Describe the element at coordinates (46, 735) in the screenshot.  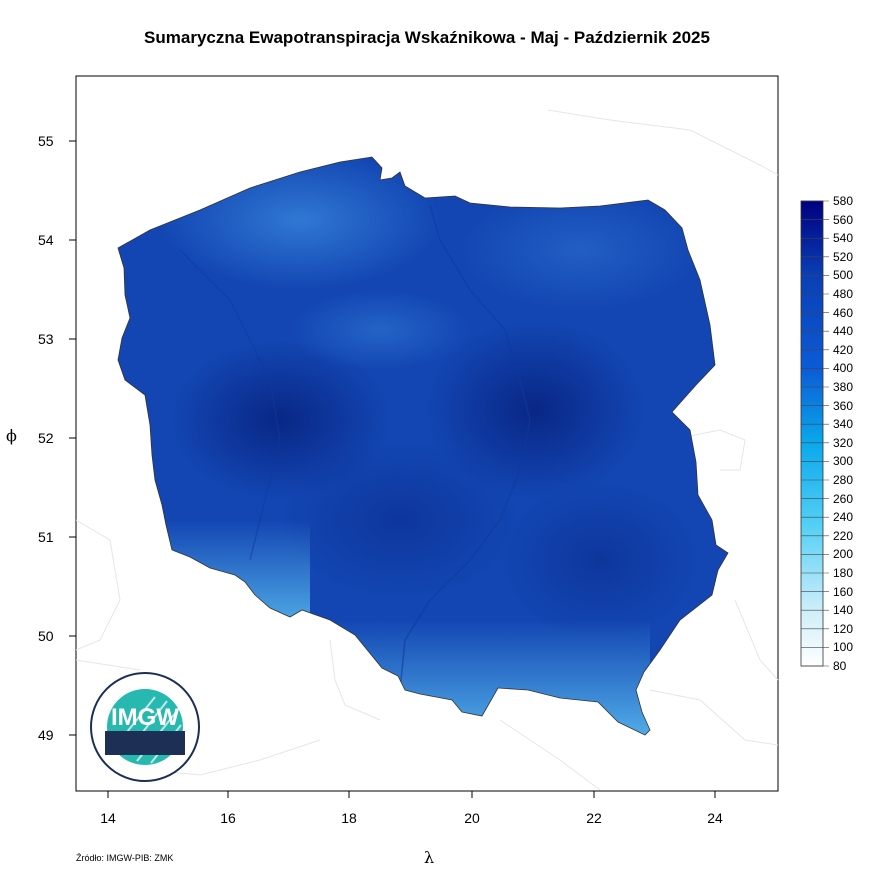
I see `y-tick-label: 49` at that location.